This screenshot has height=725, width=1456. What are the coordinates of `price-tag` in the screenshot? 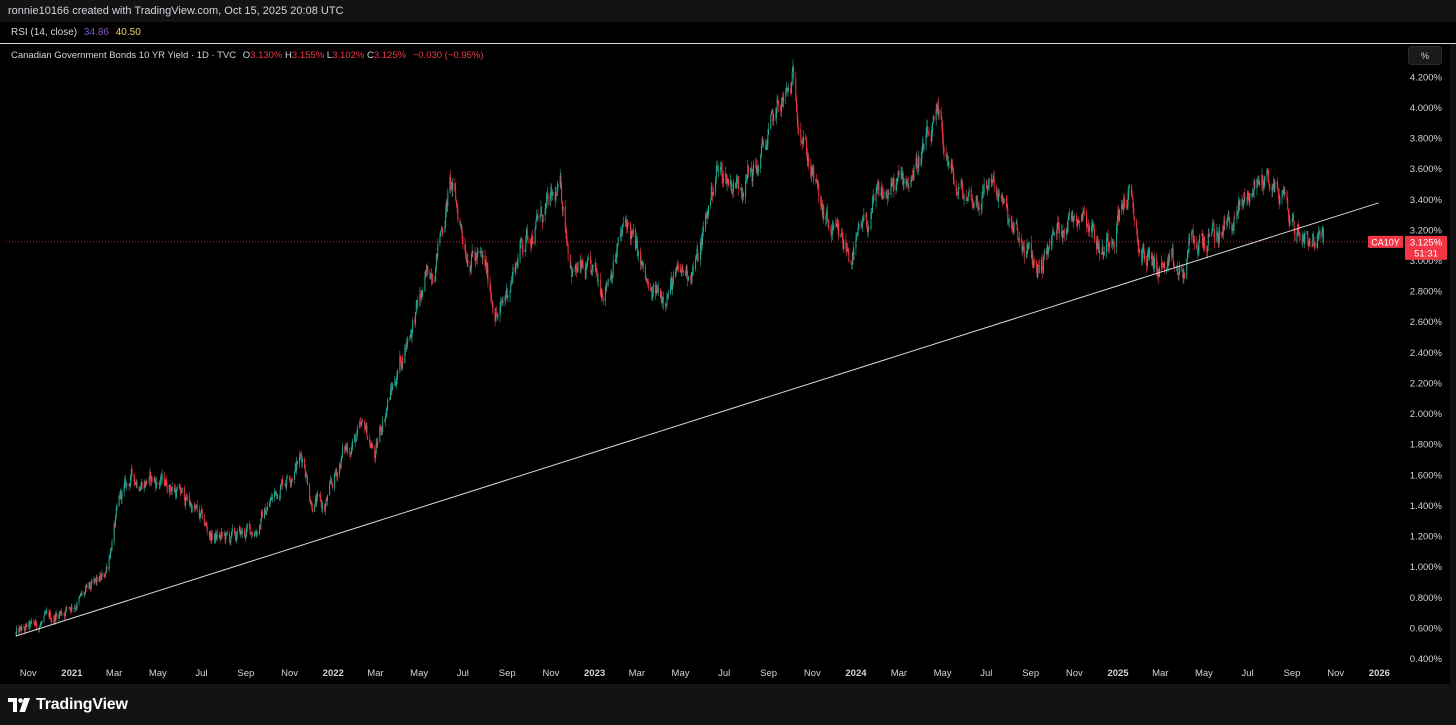 It's located at (1426, 247).